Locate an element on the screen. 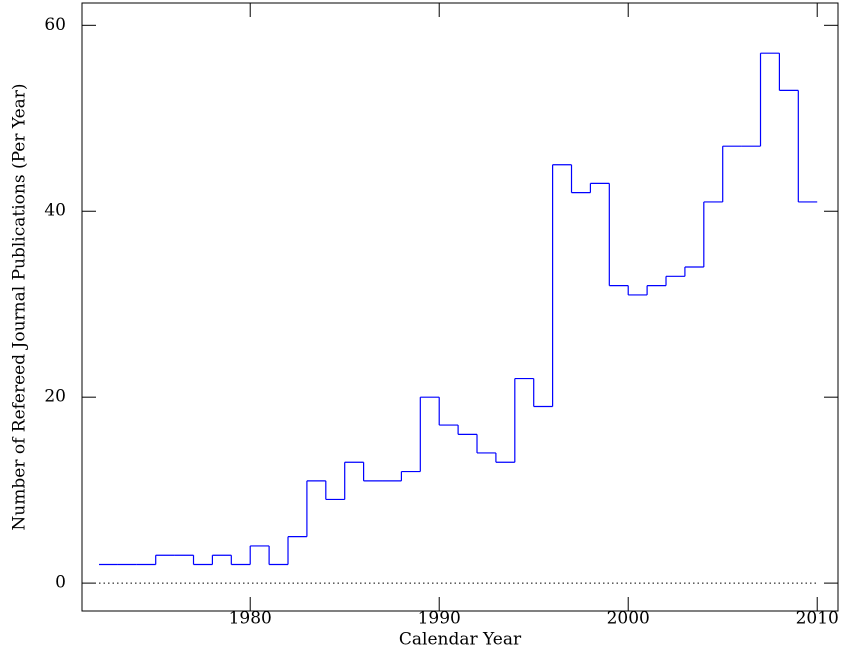 The image size is (868, 651). y-tick-label: 60 is located at coordinates (55, 25).